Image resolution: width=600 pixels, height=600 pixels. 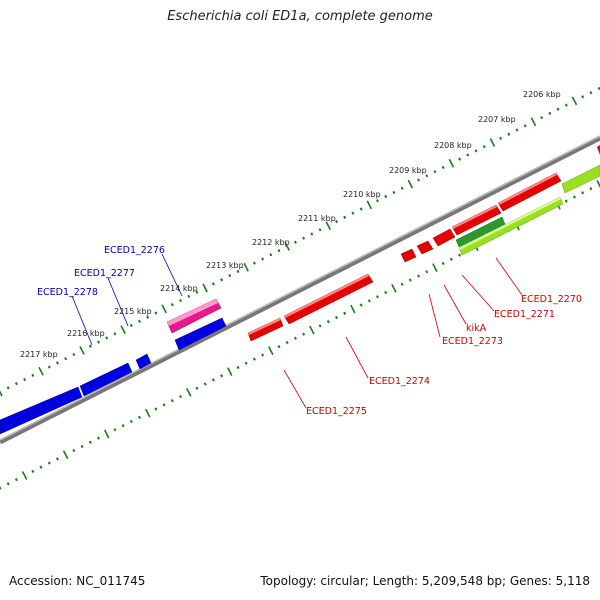 I want to click on kbp-label: 2207 kbp, so click(x=497, y=119).